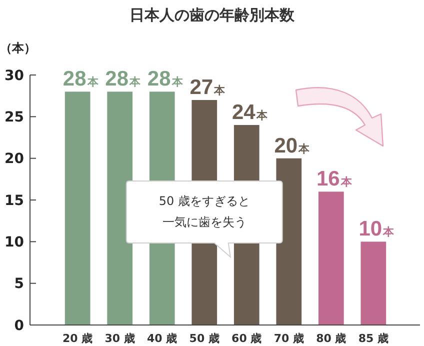 The width and height of the screenshot is (424, 346). Describe the element at coordinates (14, 200) in the screenshot. I see `y-tick-label: 15` at that location.